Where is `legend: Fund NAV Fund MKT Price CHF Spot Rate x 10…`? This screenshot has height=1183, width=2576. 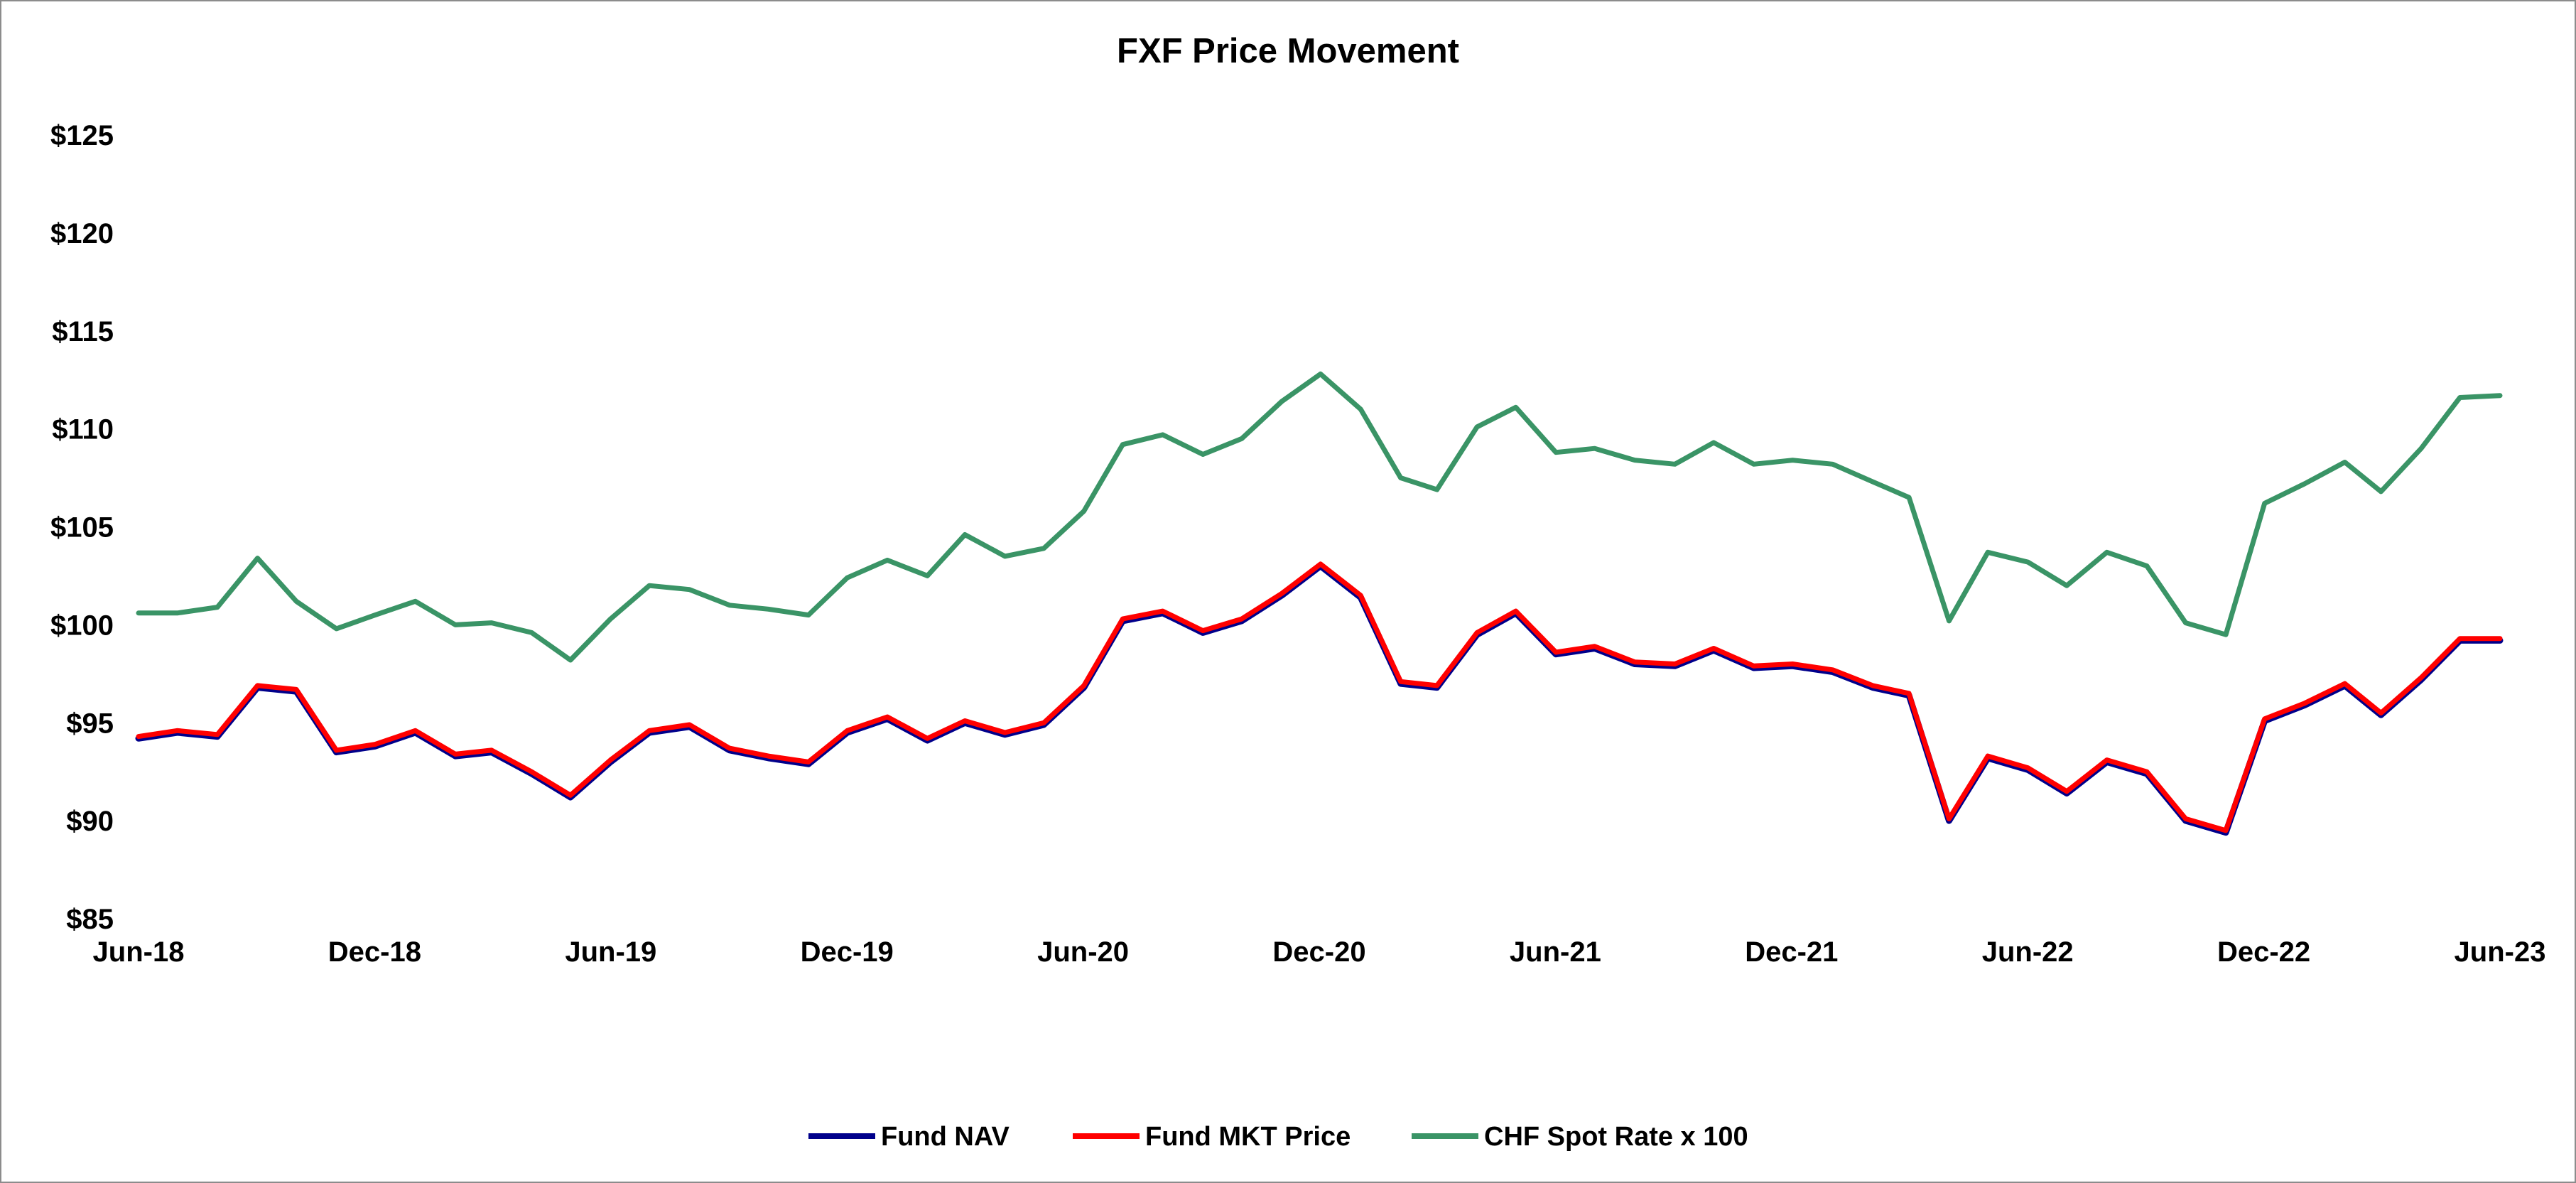
legend: Fund NAV Fund MKT Price CHF Spot Rate x 10… is located at coordinates (1278, 1137).